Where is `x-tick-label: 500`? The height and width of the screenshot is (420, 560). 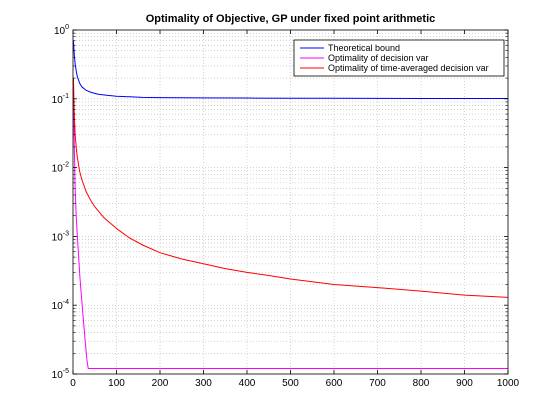 x-tick-label: 500 is located at coordinates (290, 383).